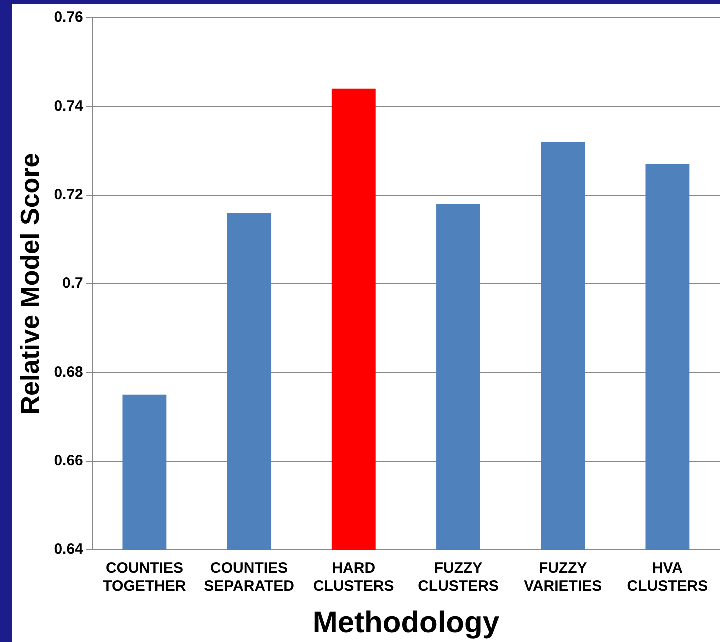 Image resolution: width=720 pixels, height=642 pixels. What do you see at coordinates (69, 106) in the screenshot?
I see `y-tick-label: 0.74` at bounding box center [69, 106].